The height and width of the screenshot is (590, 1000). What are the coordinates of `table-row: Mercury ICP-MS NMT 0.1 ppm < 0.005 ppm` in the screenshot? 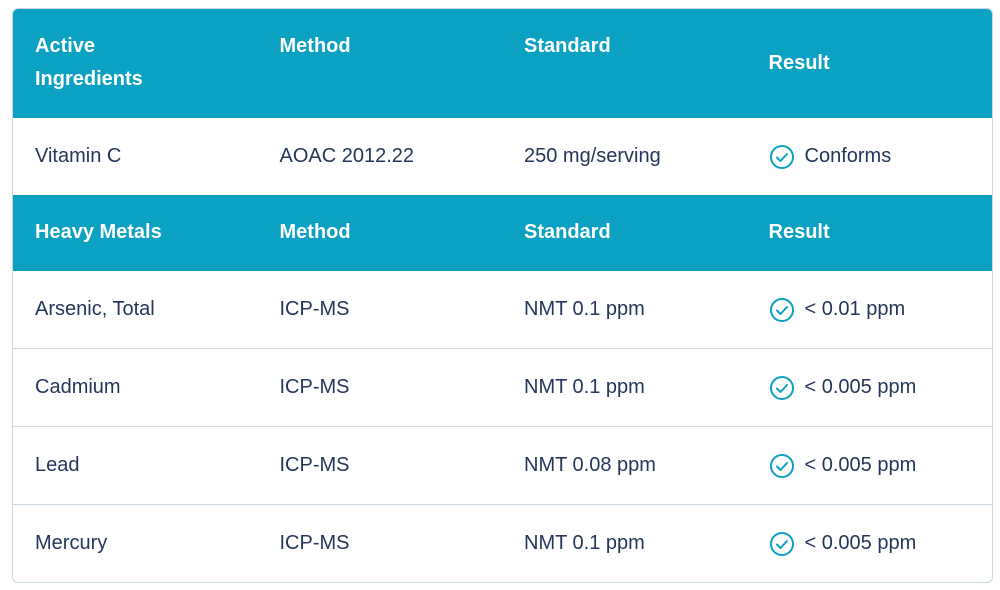 It's located at (502, 543).